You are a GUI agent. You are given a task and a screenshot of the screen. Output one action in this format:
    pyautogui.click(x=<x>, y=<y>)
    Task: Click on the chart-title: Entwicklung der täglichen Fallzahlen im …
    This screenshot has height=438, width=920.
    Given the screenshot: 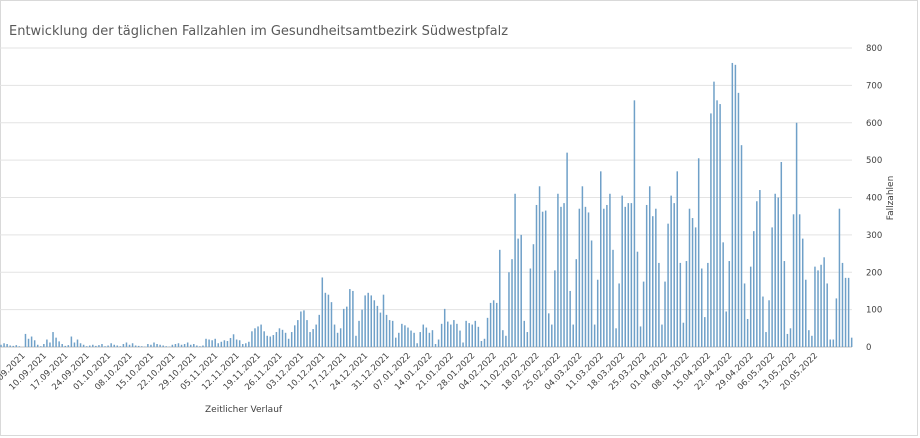 What is the action you would take?
    pyautogui.click(x=259, y=31)
    